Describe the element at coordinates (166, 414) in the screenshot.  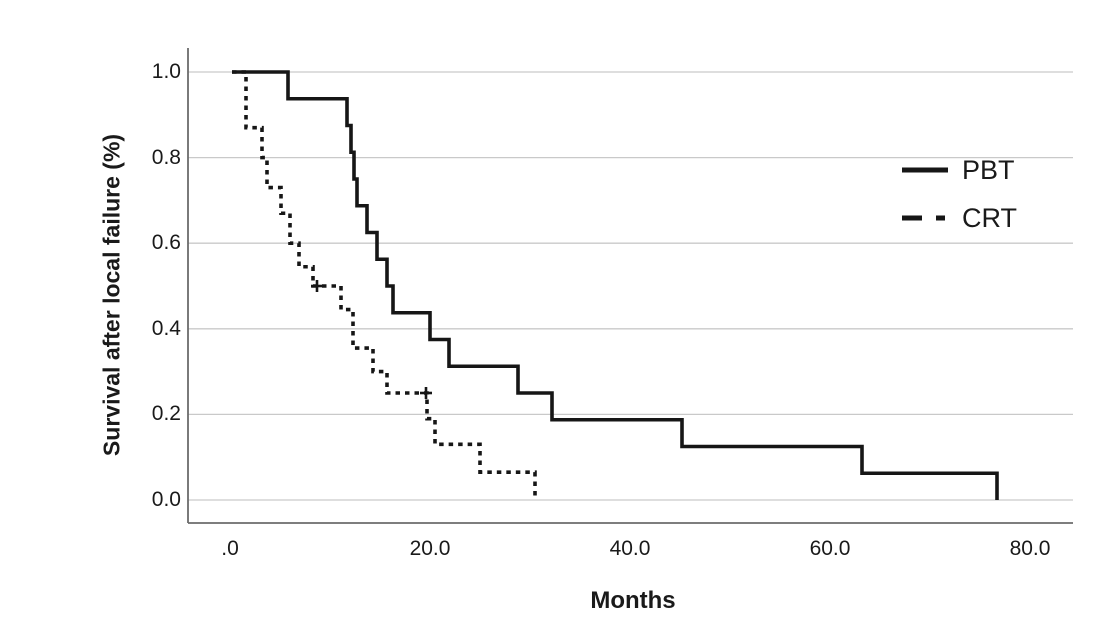
I see `y-tick-label-0.2: 0.2` at that location.